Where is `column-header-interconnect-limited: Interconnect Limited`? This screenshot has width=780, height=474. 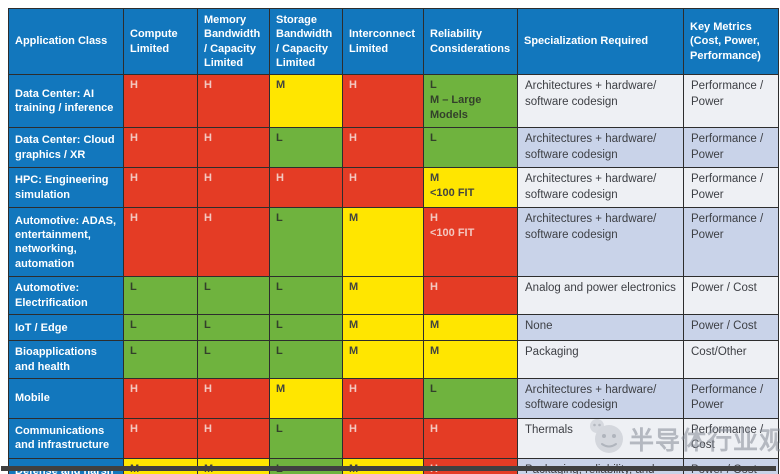 column-header-interconnect-limited: Interconnect Limited is located at coordinates (383, 41).